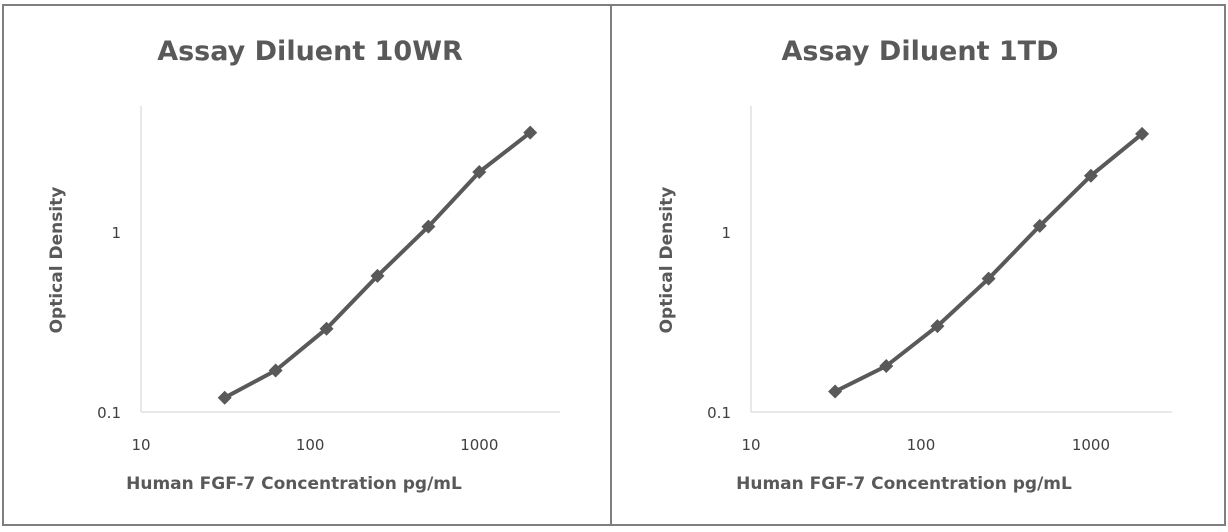 This screenshot has width=1228, height=532. What do you see at coordinates (310, 51) in the screenshot?
I see `chart-title: Assay Diluent 10WR` at bounding box center [310, 51].